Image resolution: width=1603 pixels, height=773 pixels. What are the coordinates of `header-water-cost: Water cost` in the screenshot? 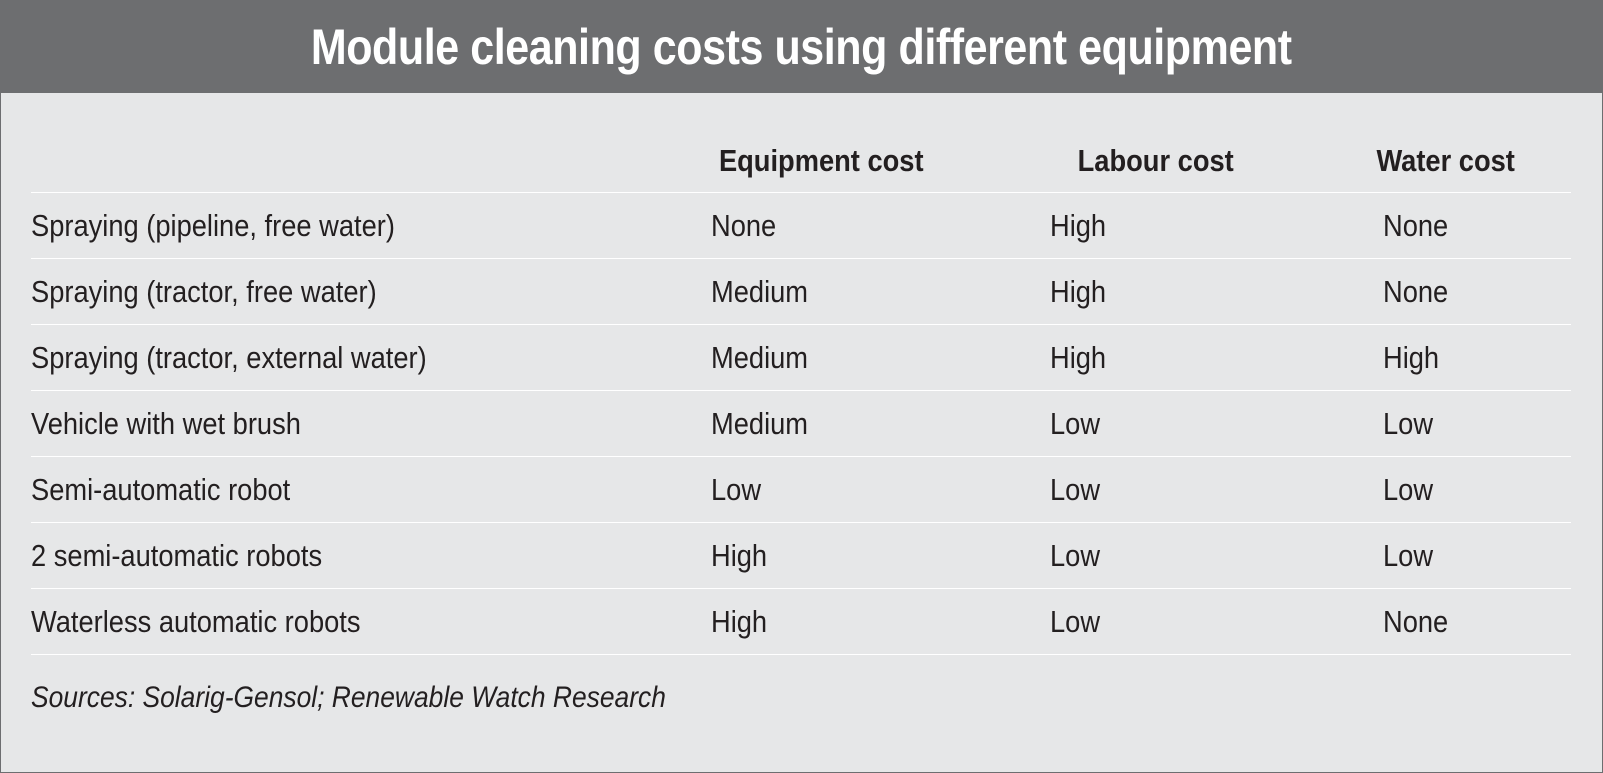 It's located at (1446, 161).